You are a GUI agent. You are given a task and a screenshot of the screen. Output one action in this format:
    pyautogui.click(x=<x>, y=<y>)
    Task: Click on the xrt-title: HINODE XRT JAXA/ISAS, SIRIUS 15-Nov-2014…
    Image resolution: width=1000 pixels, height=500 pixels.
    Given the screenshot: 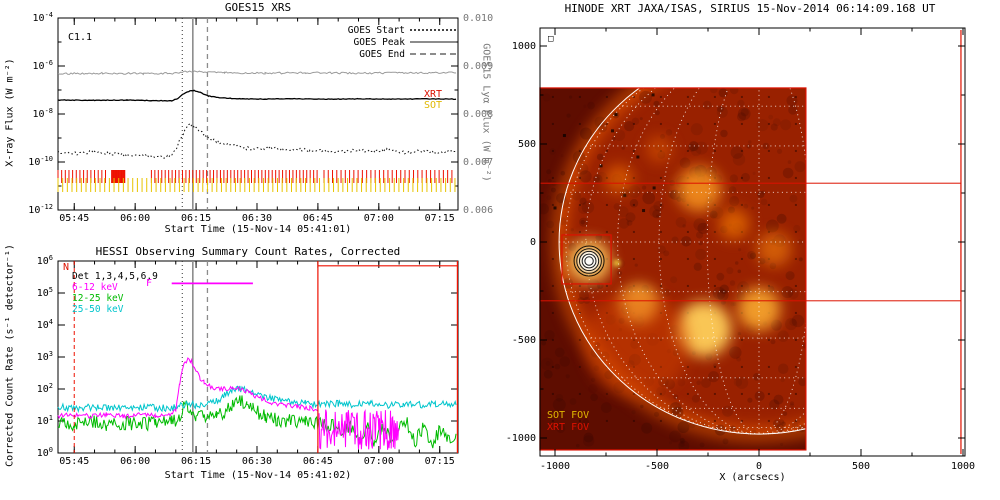 What is the action you would take?
    pyautogui.click(x=750, y=8)
    